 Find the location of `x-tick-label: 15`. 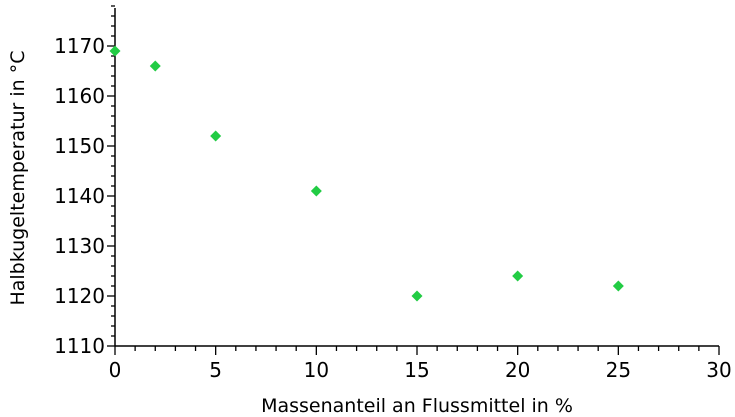

x-tick-label: 15 is located at coordinates (416, 370).